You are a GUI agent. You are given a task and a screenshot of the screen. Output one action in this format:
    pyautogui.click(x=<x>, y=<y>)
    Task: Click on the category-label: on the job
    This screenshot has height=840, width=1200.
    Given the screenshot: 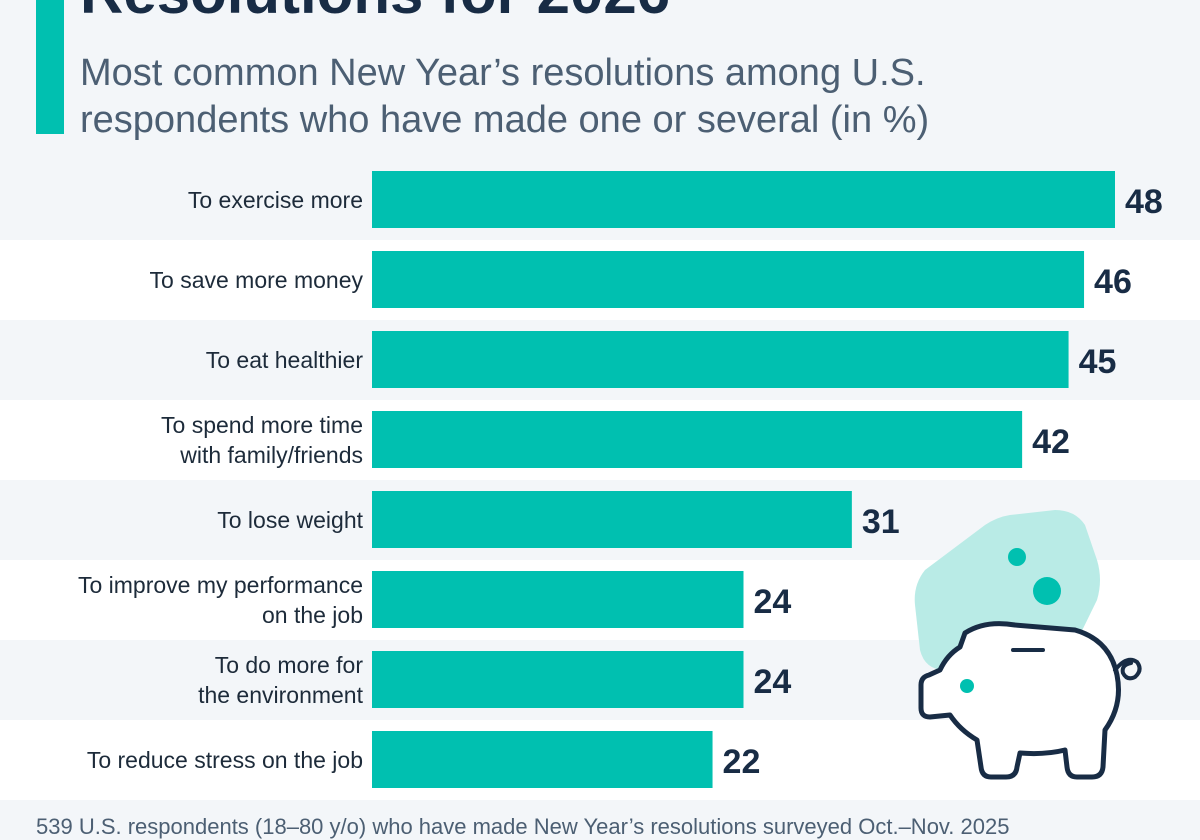 What is the action you would take?
    pyautogui.click(x=312, y=615)
    